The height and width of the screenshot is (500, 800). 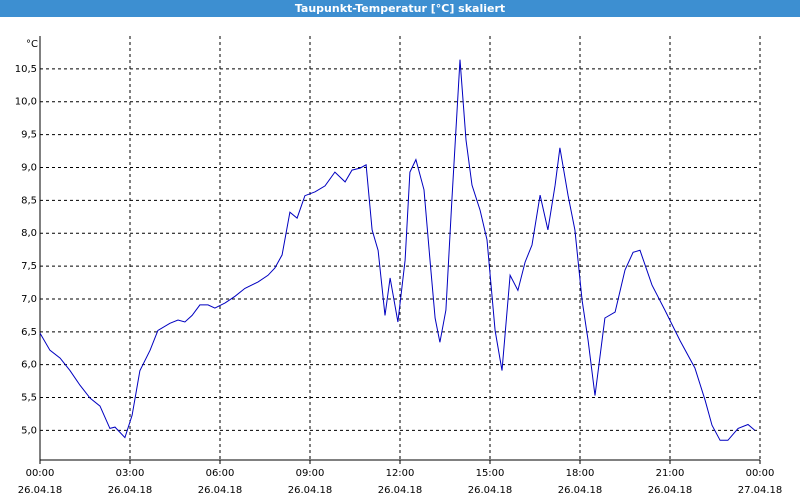 I want to click on y-tick-label: 7,5, so click(x=29, y=266).